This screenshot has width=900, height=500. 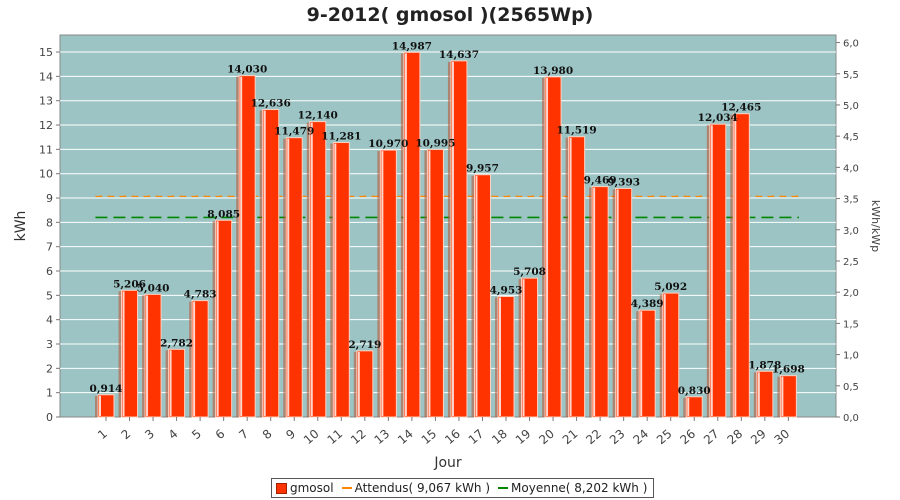 What do you see at coordinates (126, 435) in the screenshot?
I see `x-tick-label: 2` at bounding box center [126, 435].